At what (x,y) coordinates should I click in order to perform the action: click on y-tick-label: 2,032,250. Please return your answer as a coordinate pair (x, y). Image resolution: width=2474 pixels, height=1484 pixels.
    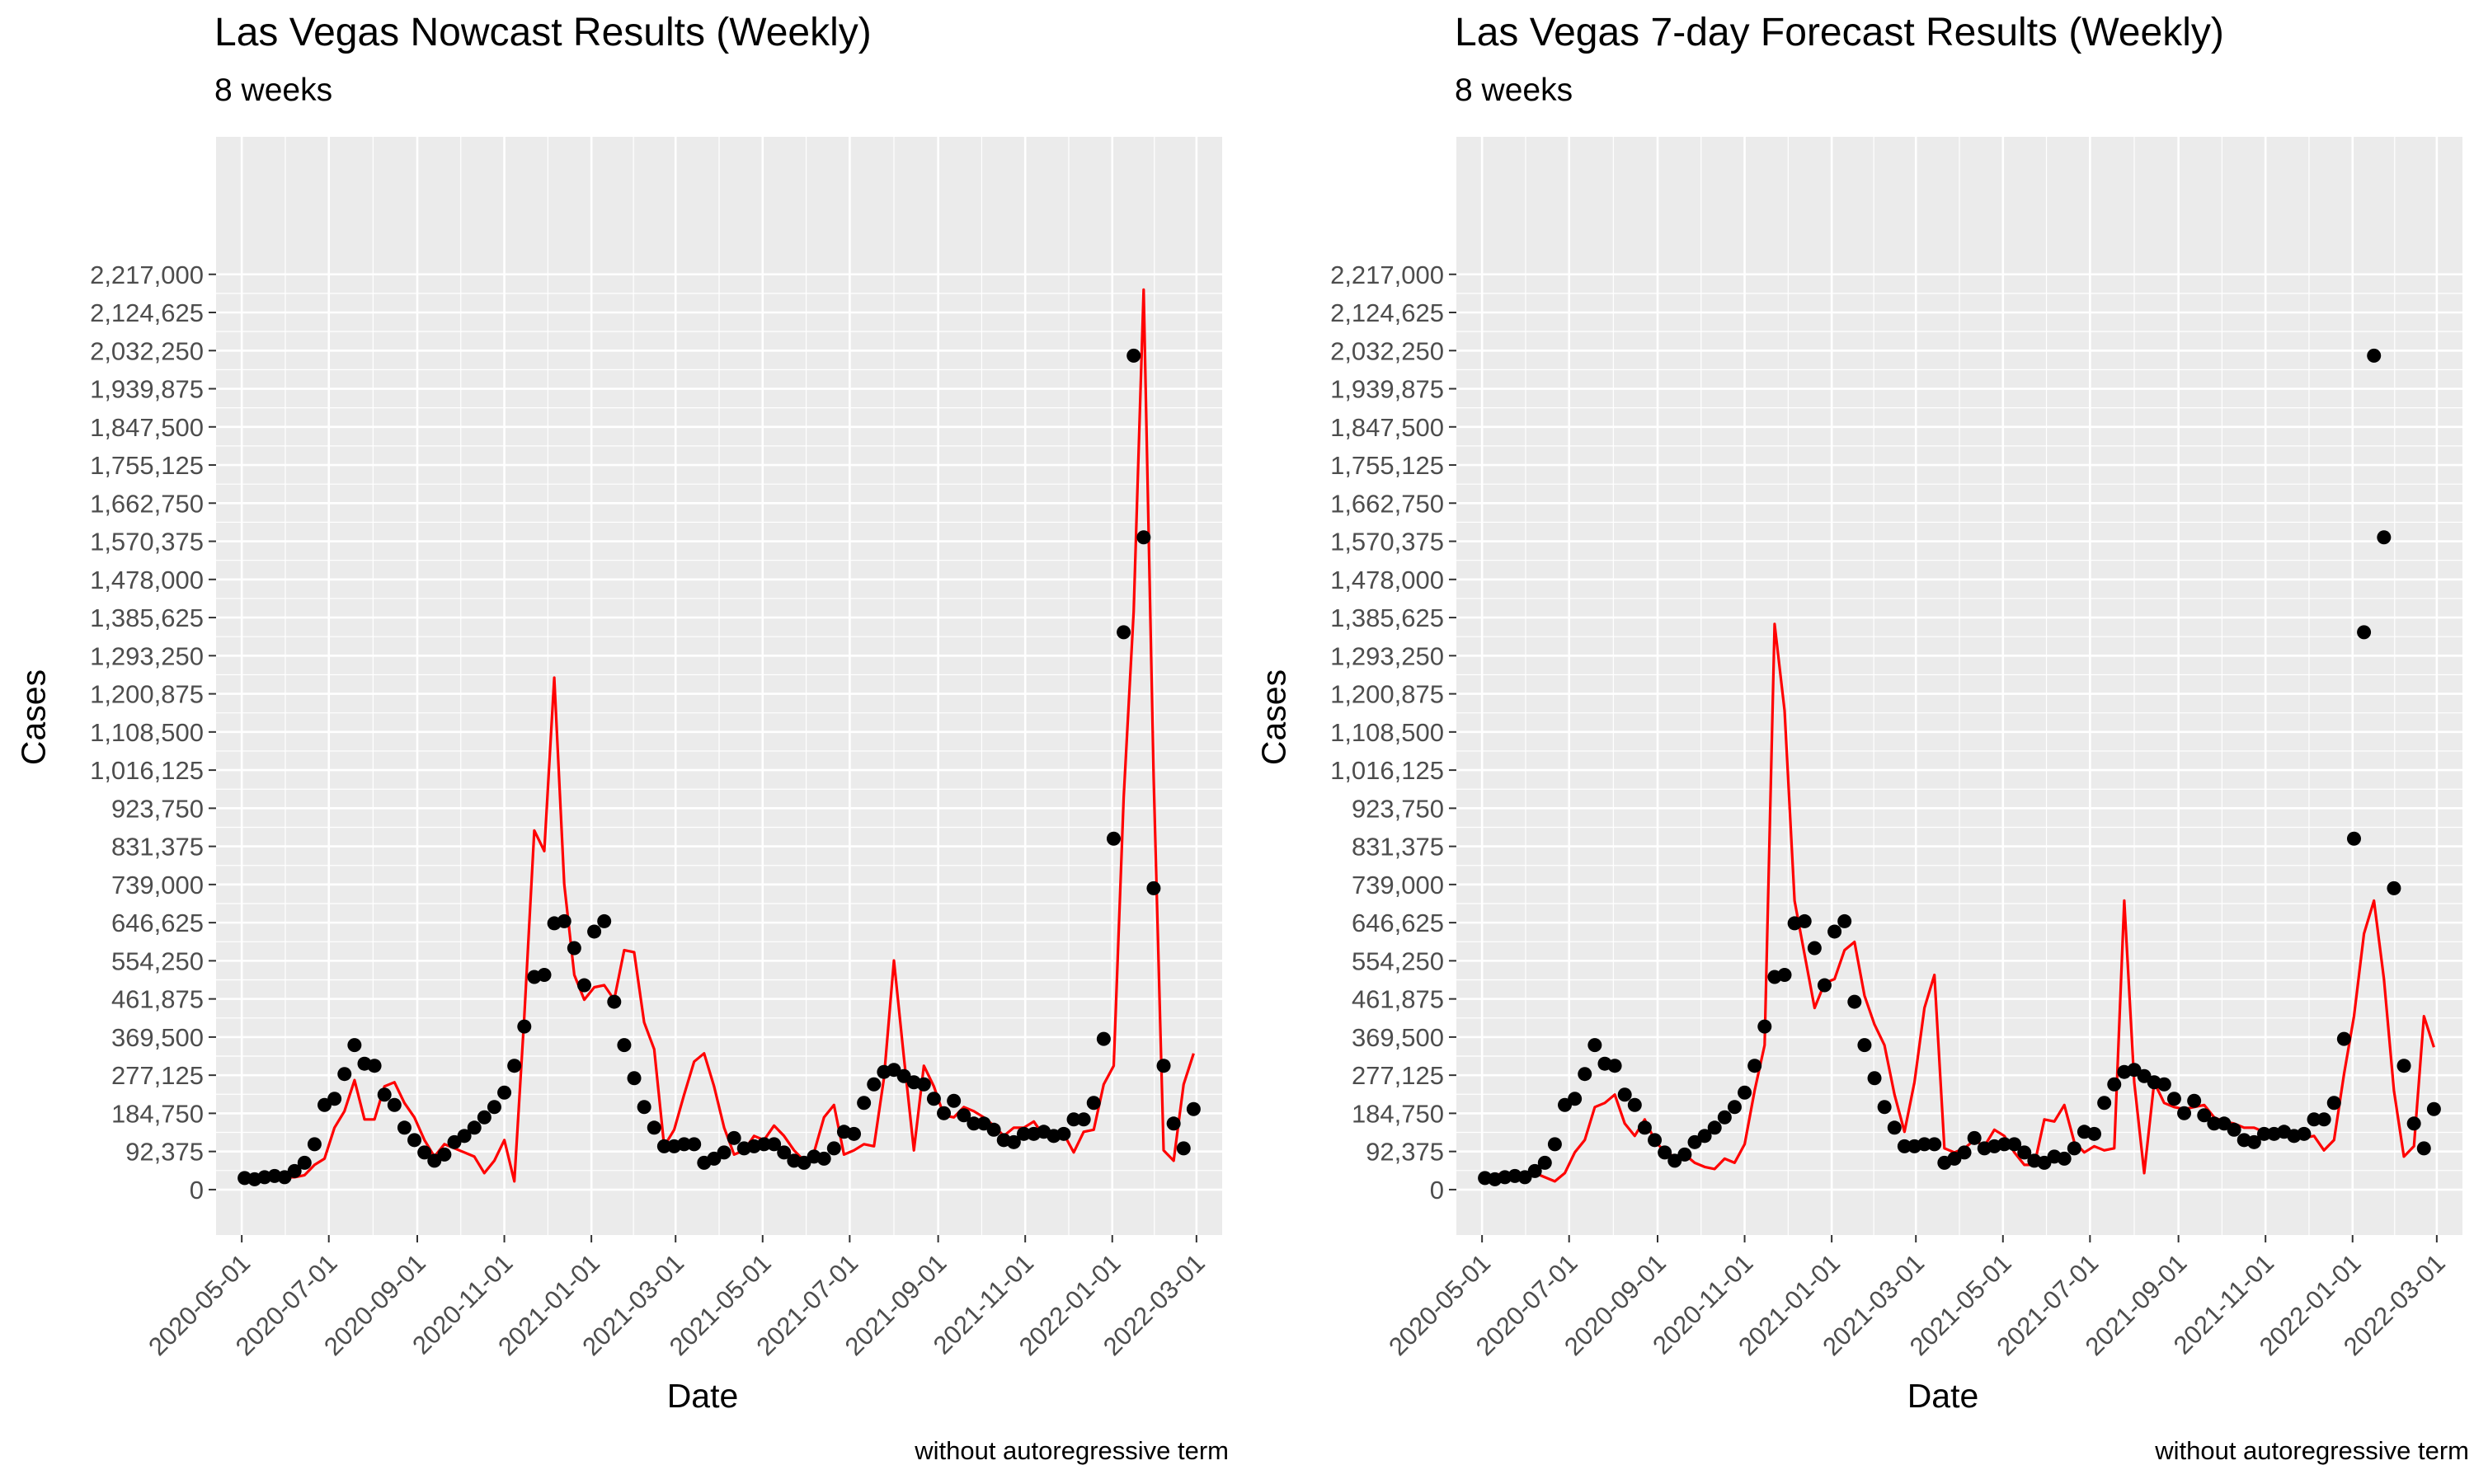
    Looking at the image, I should click on (147, 350).